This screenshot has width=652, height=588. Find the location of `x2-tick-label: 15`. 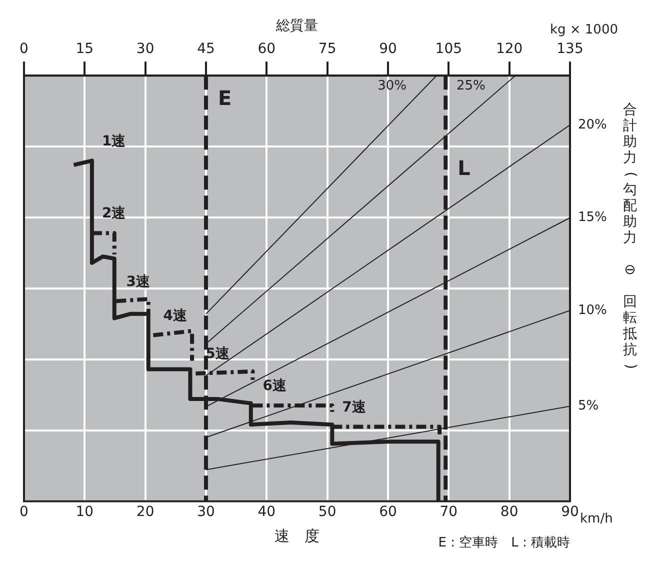

x2-tick-label: 15 is located at coordinates (85, 48).